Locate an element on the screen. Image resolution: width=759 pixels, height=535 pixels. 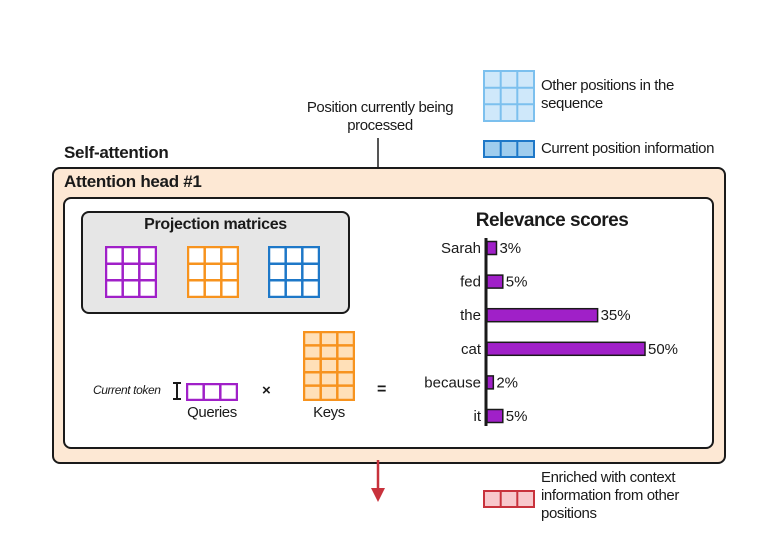
keys-label: Keys is located at coordinates (329, 412).